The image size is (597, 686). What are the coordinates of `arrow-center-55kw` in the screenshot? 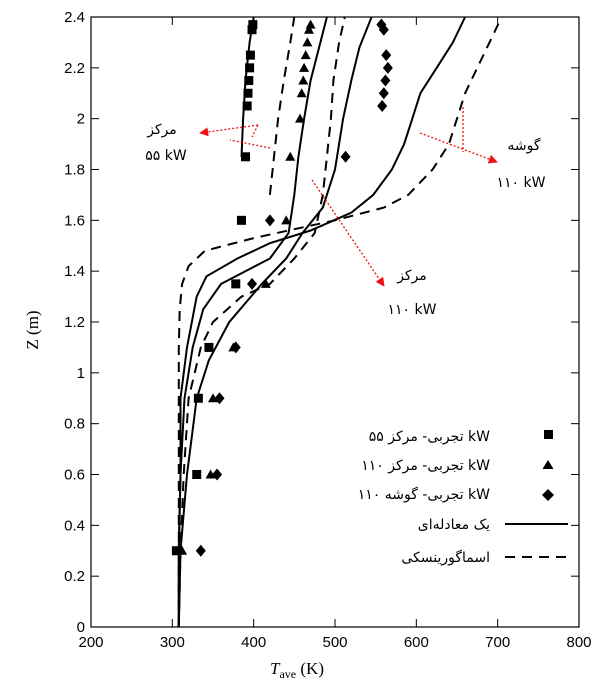 It's located at (229, 131).